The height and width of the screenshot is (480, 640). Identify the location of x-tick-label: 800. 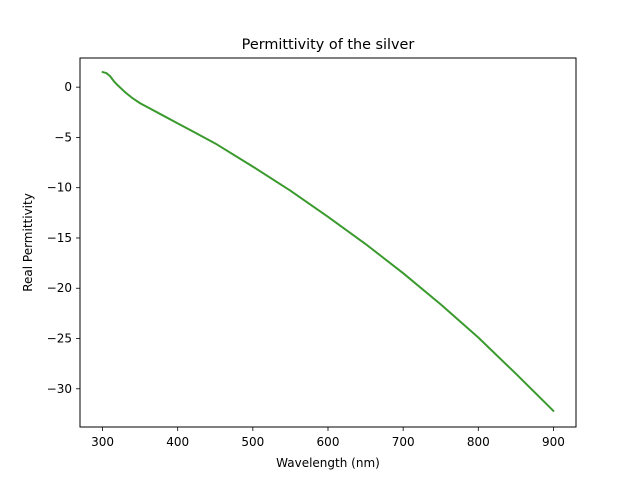
(478, 442).